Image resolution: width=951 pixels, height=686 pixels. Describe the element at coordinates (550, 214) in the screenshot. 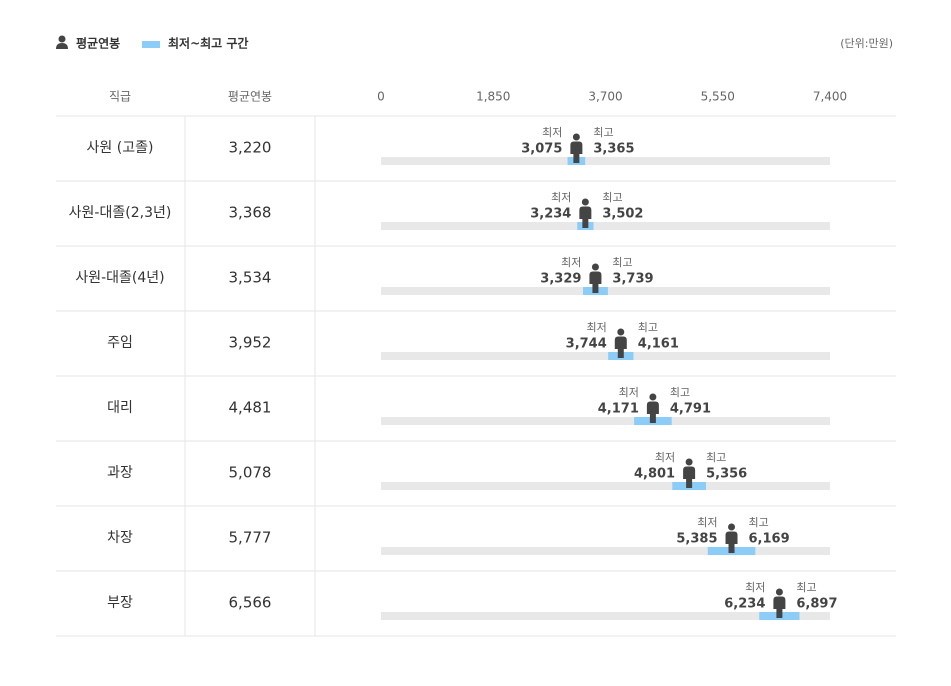

I see `min-value: 3,234` at that location.